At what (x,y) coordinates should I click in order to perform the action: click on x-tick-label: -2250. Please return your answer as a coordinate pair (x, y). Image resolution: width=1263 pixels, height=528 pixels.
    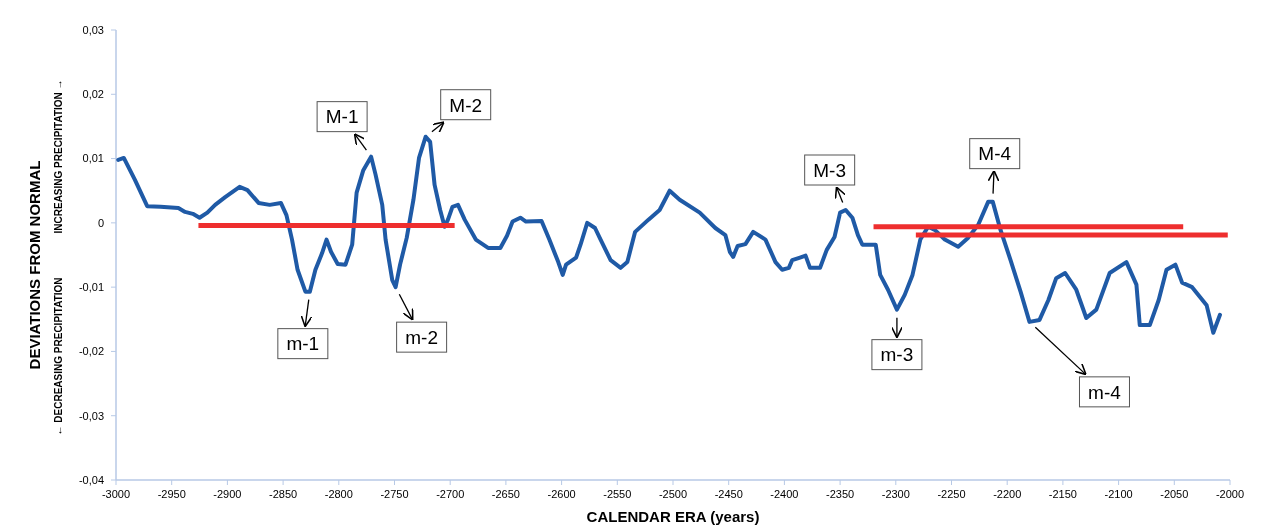
    Looking at the image, I should click on (951, 494).